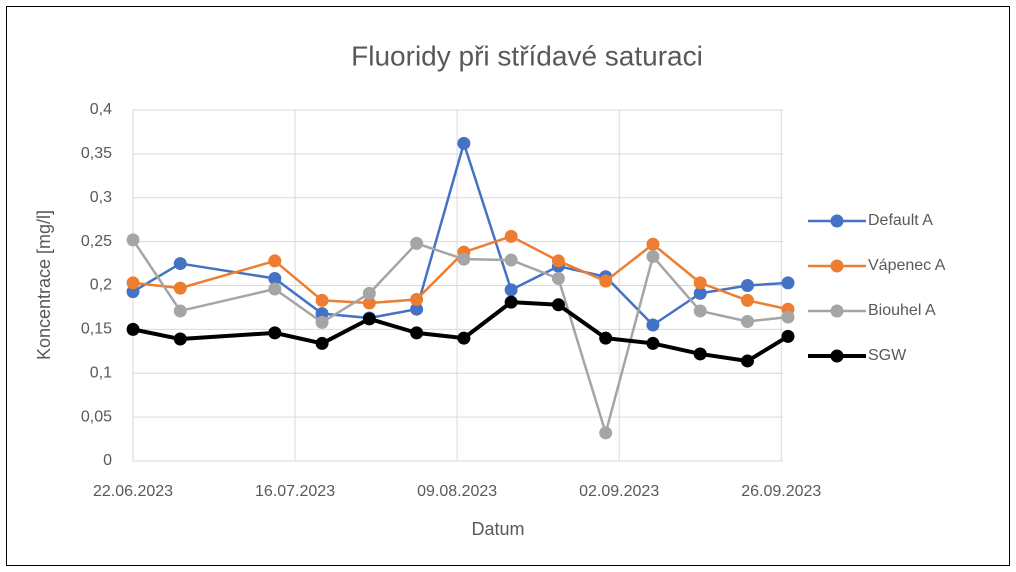 Image resolution: width=1016 pixels, height=572 pixels. I want to click on x-tick-label: 16.07.2023, so click(295, 491).